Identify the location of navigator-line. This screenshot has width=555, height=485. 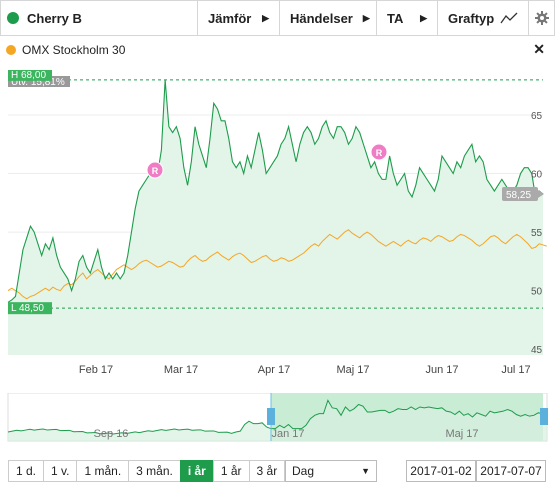
(277, 417).